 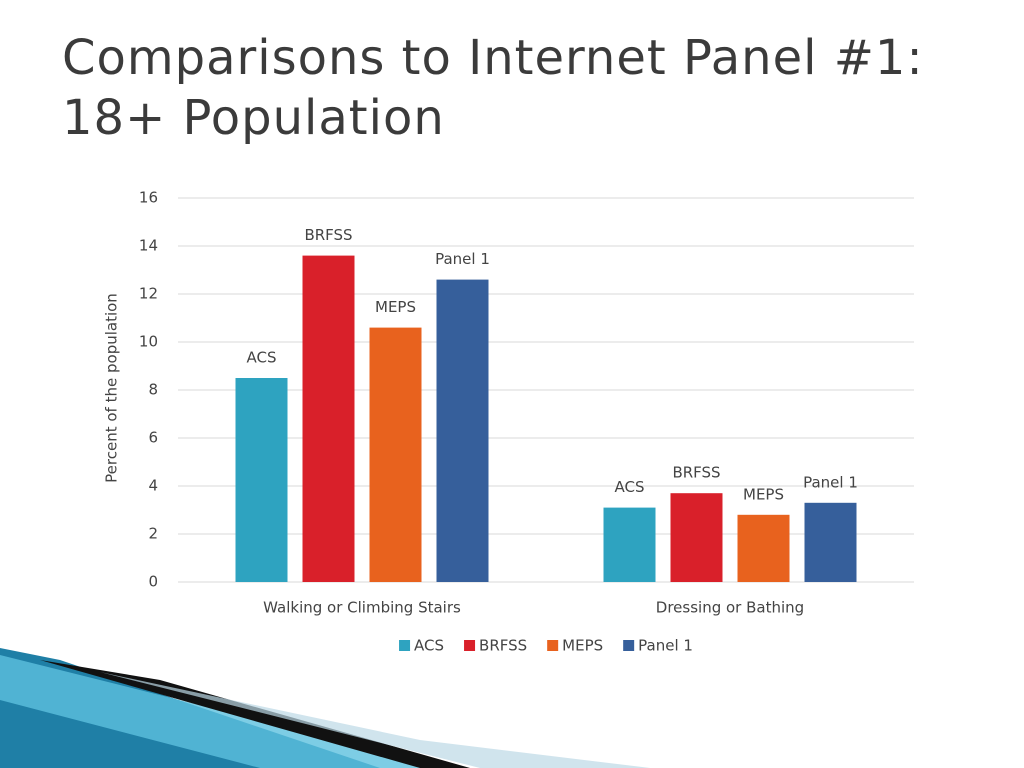 What do you see at coordinates (148, 246) in the screenshot?
I see `y-tick-label: 14` at bounding box center [148, 246].